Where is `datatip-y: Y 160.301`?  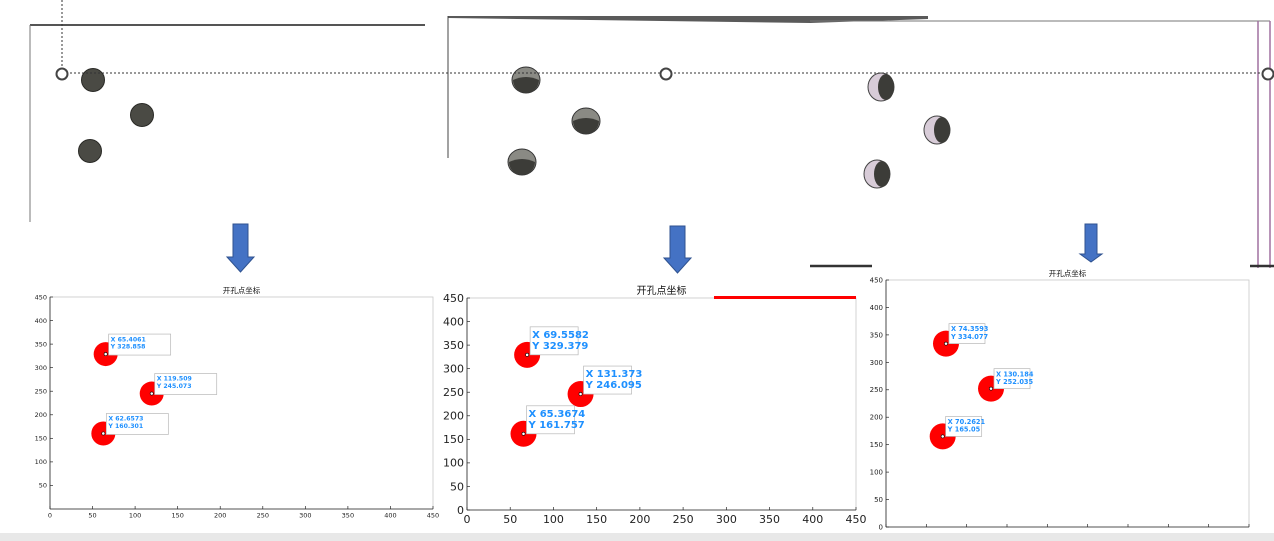 datatip-y: Y 160.301 is located at coordinates (125, 426).